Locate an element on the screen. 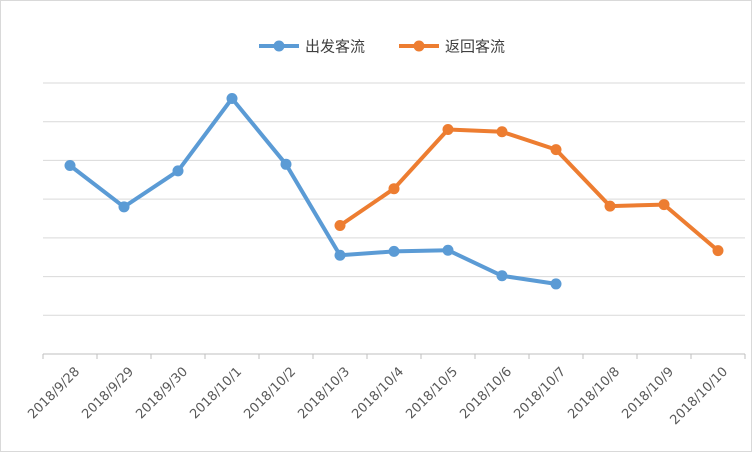 This screenshot has height=452, width=752. x-tick-label: 2018/10/9 is located at coordinates (648, 393).